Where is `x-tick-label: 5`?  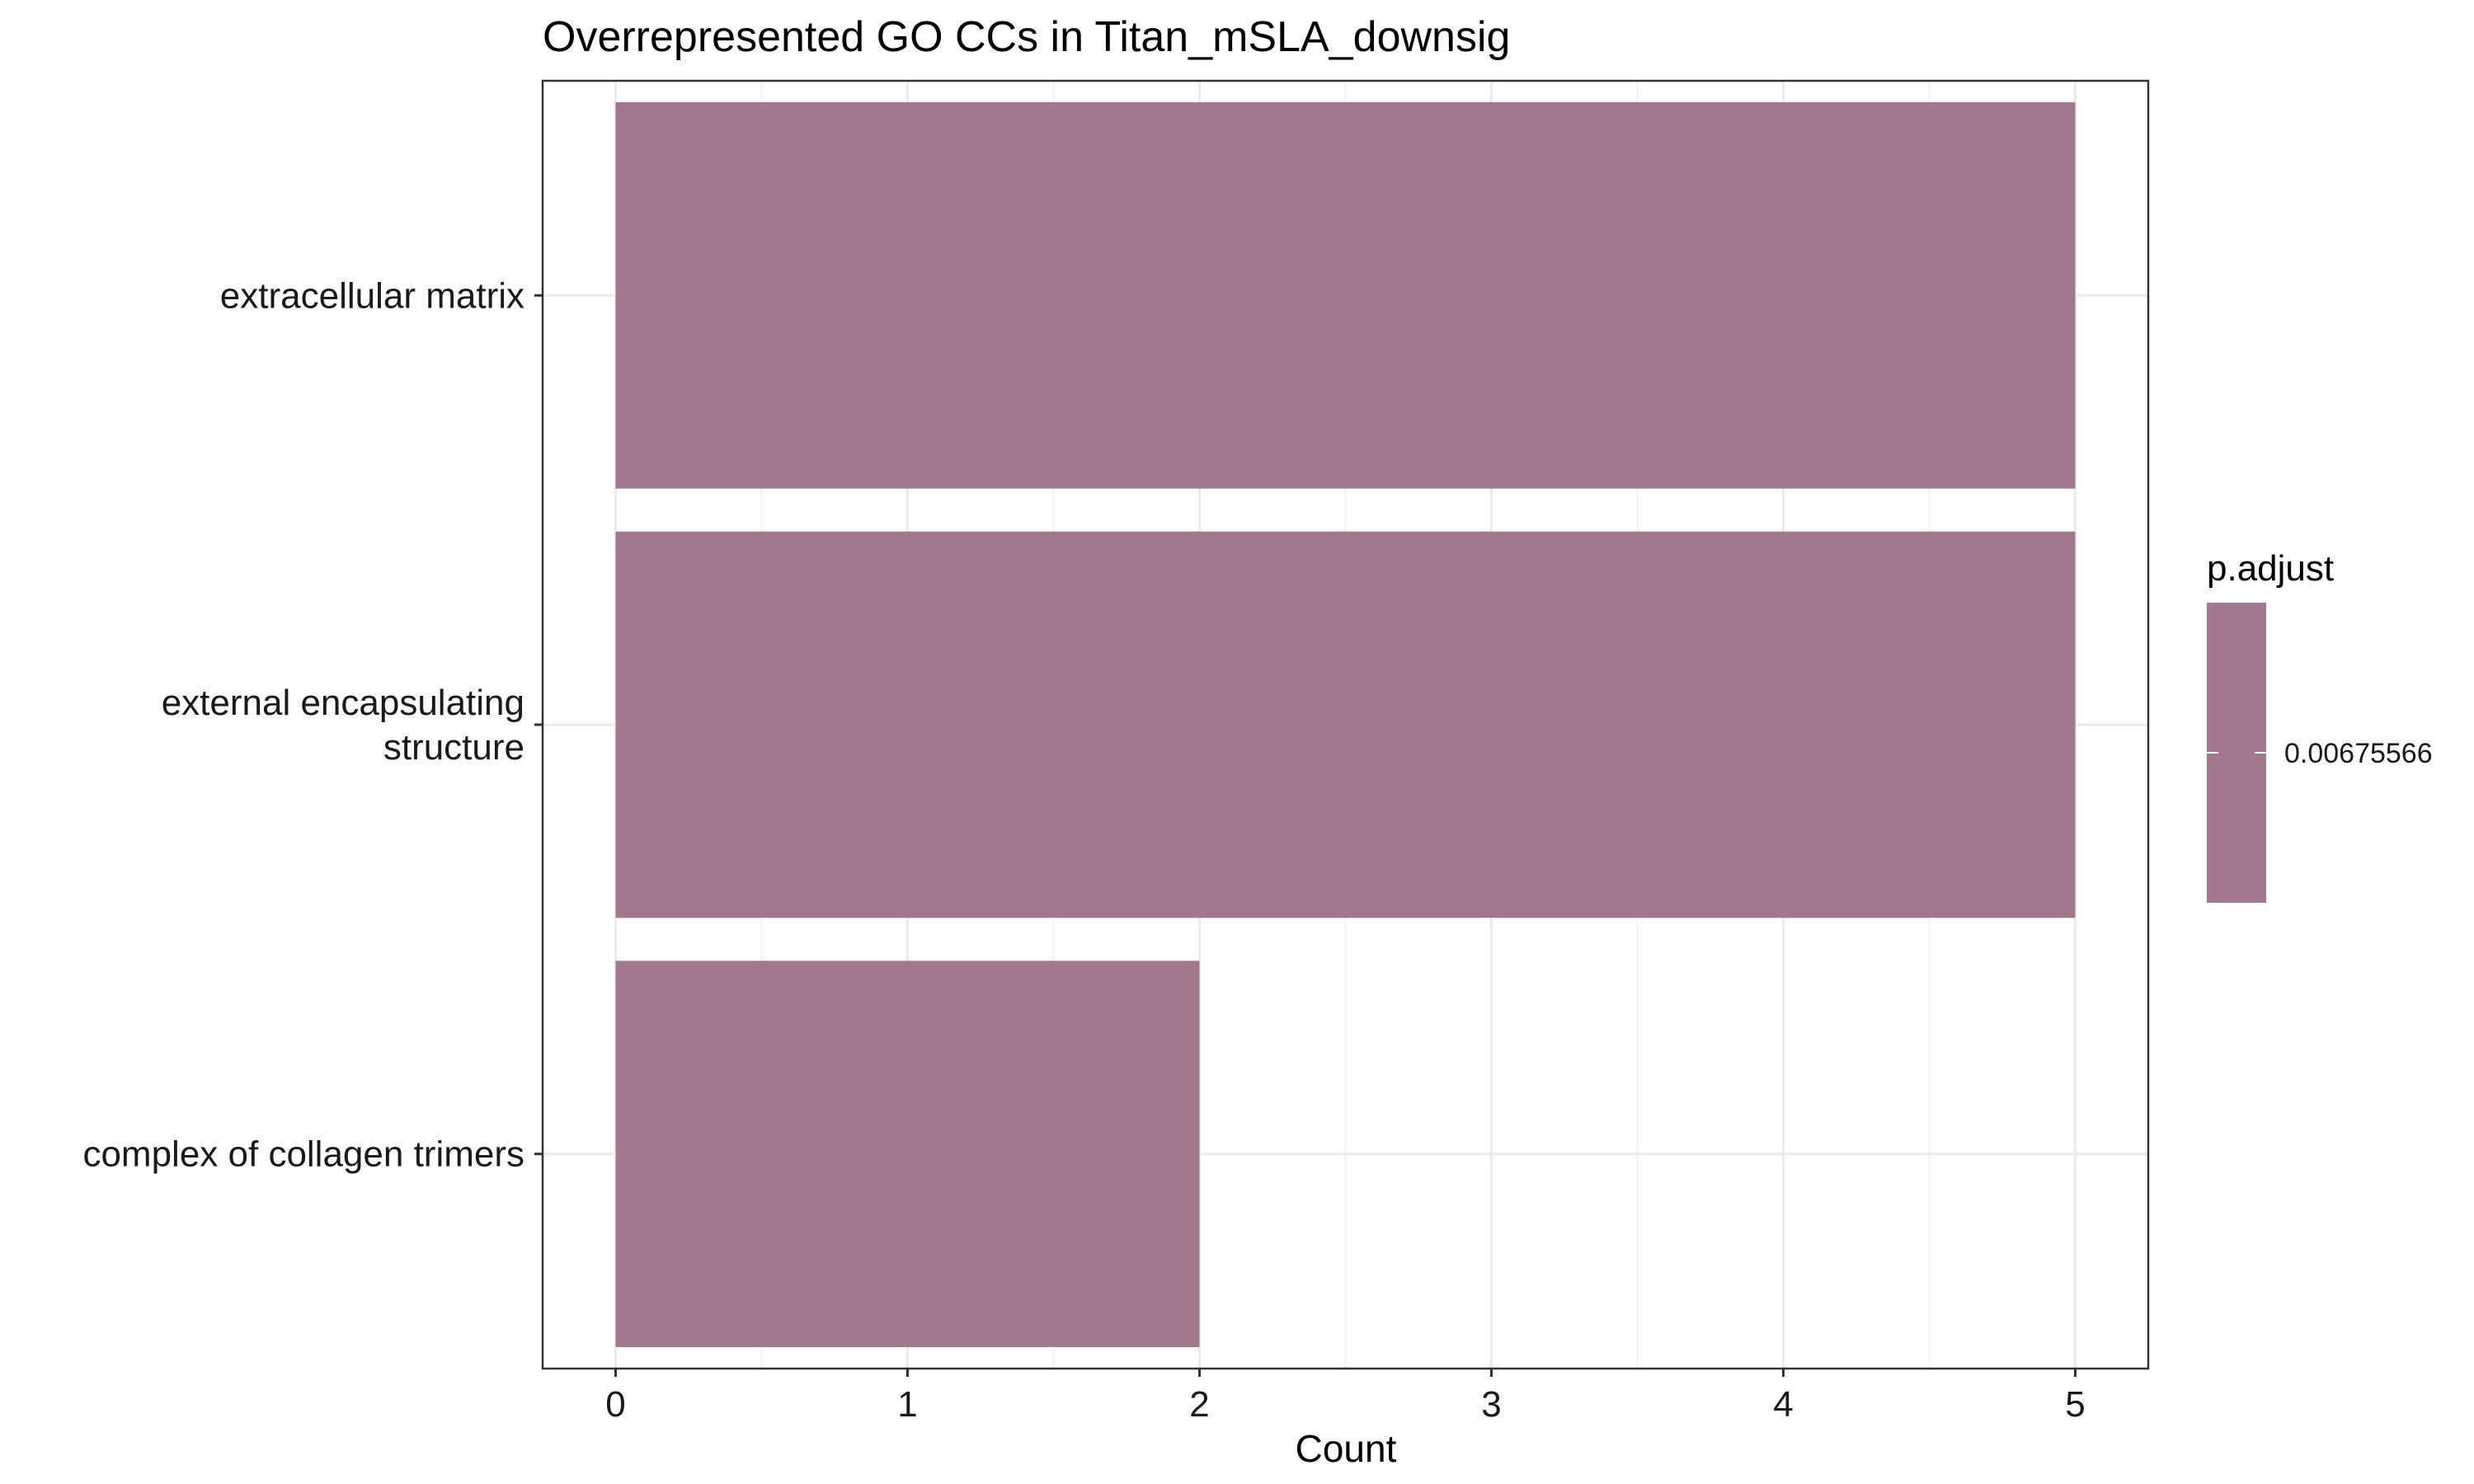
x-tick-label: 5 is located at coordinates (2075, 1404).